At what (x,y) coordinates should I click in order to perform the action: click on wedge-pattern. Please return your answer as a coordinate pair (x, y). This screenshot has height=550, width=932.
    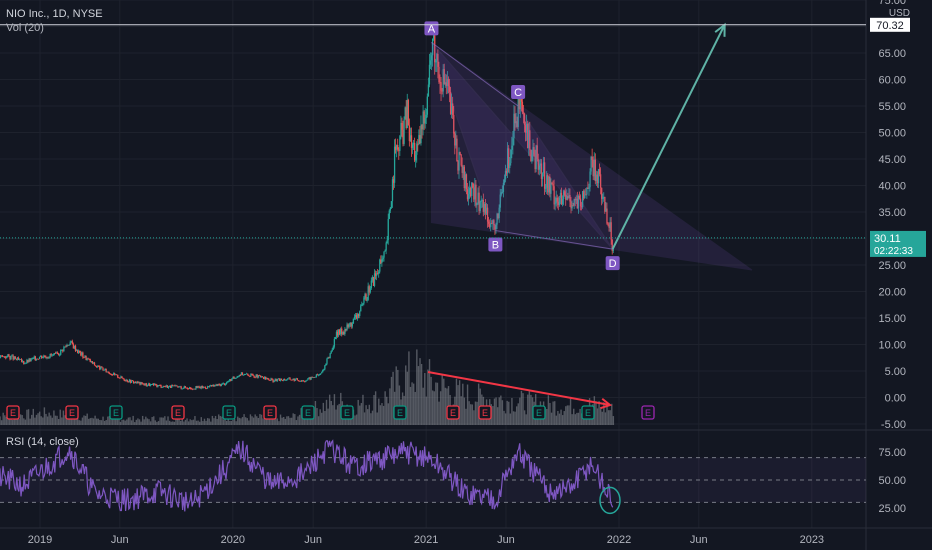
    Looking at the image, I should click on (591, 156).